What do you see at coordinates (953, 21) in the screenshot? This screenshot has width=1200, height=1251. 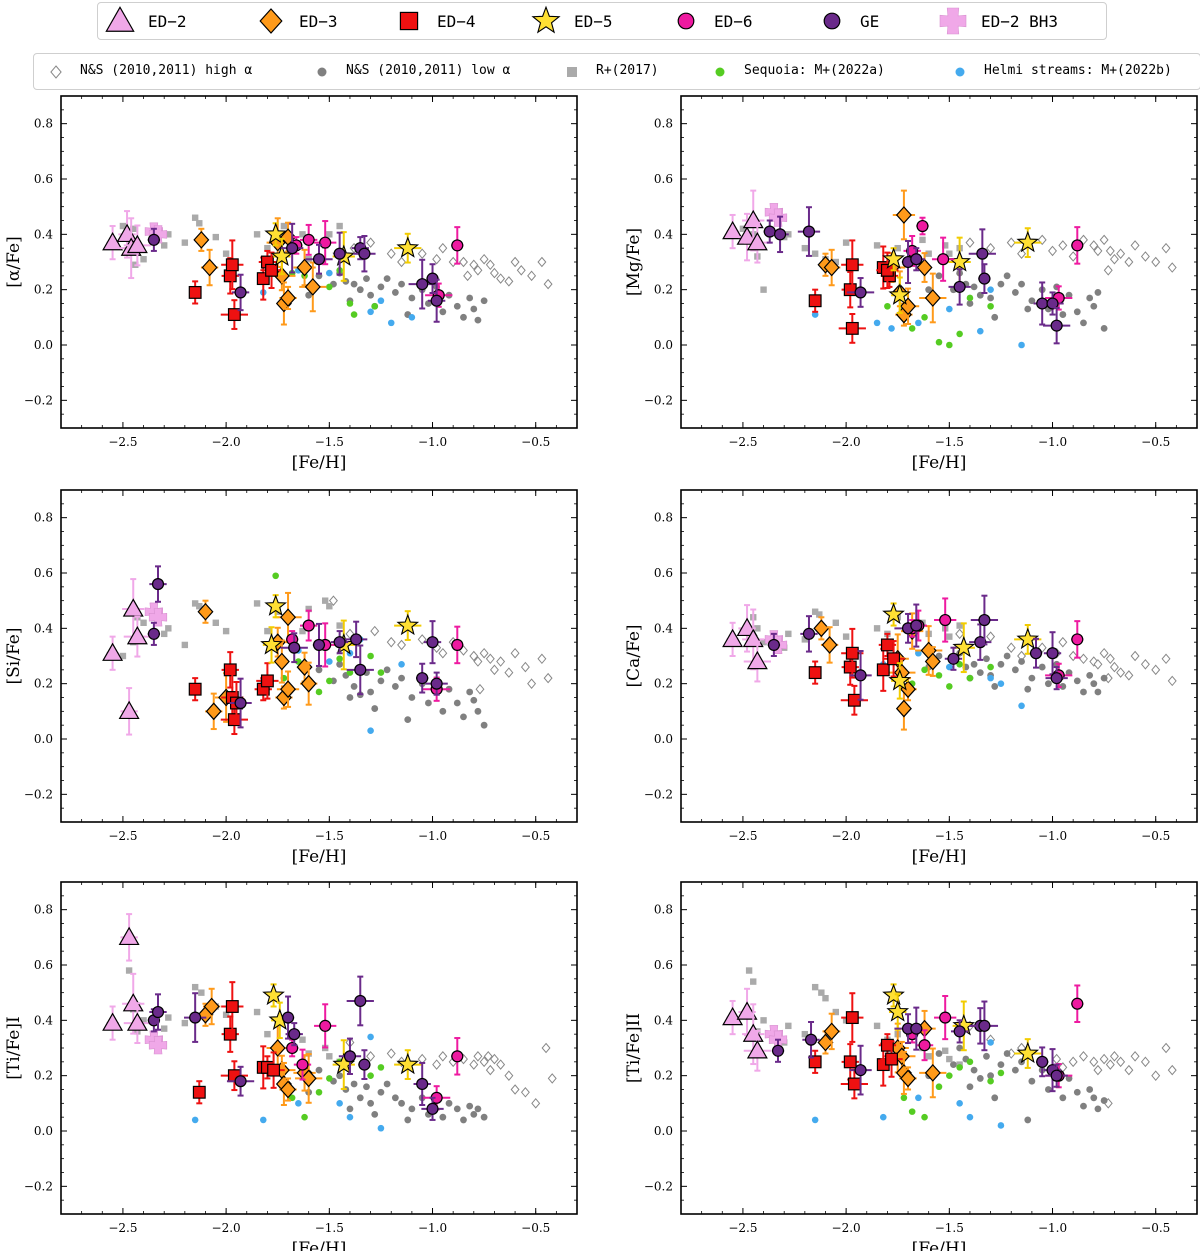 I see `legend-bh3-icon` at bounding box center [953, 21].